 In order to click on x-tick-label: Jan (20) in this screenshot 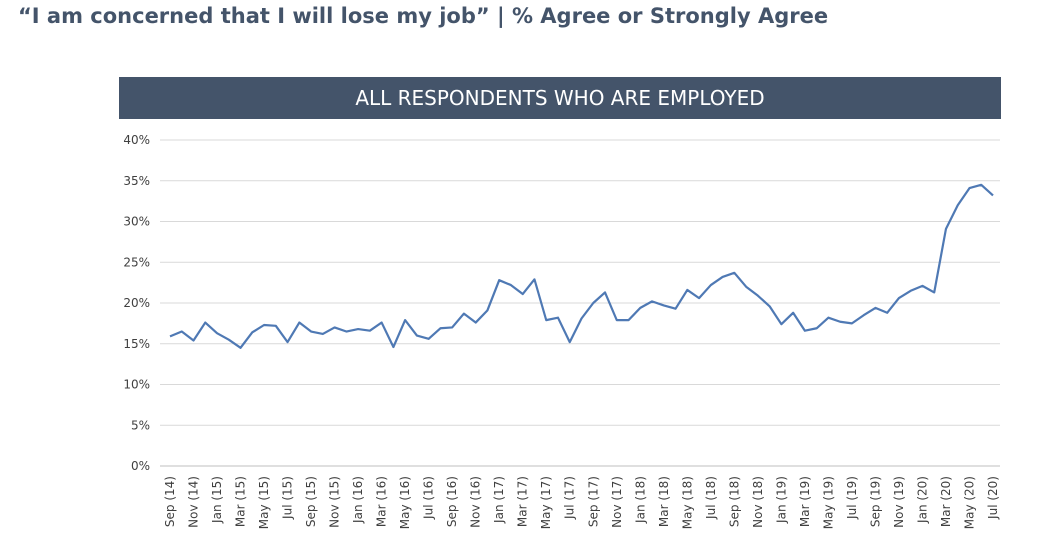, I will do `click(922, 500)`.